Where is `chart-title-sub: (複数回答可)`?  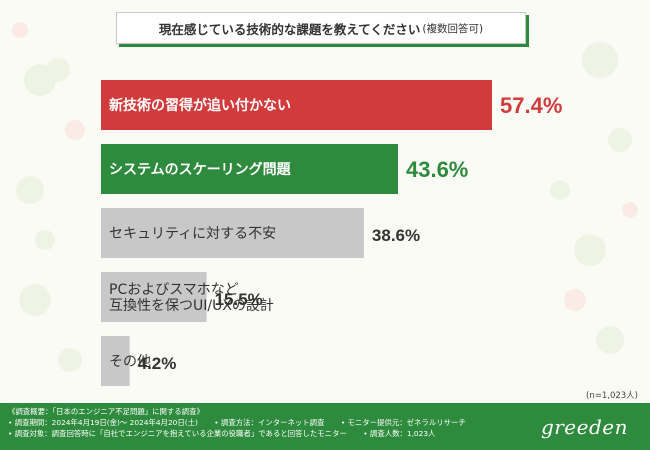 chart-title-sub: (複数回答可) is located at coordinates (453, 28).